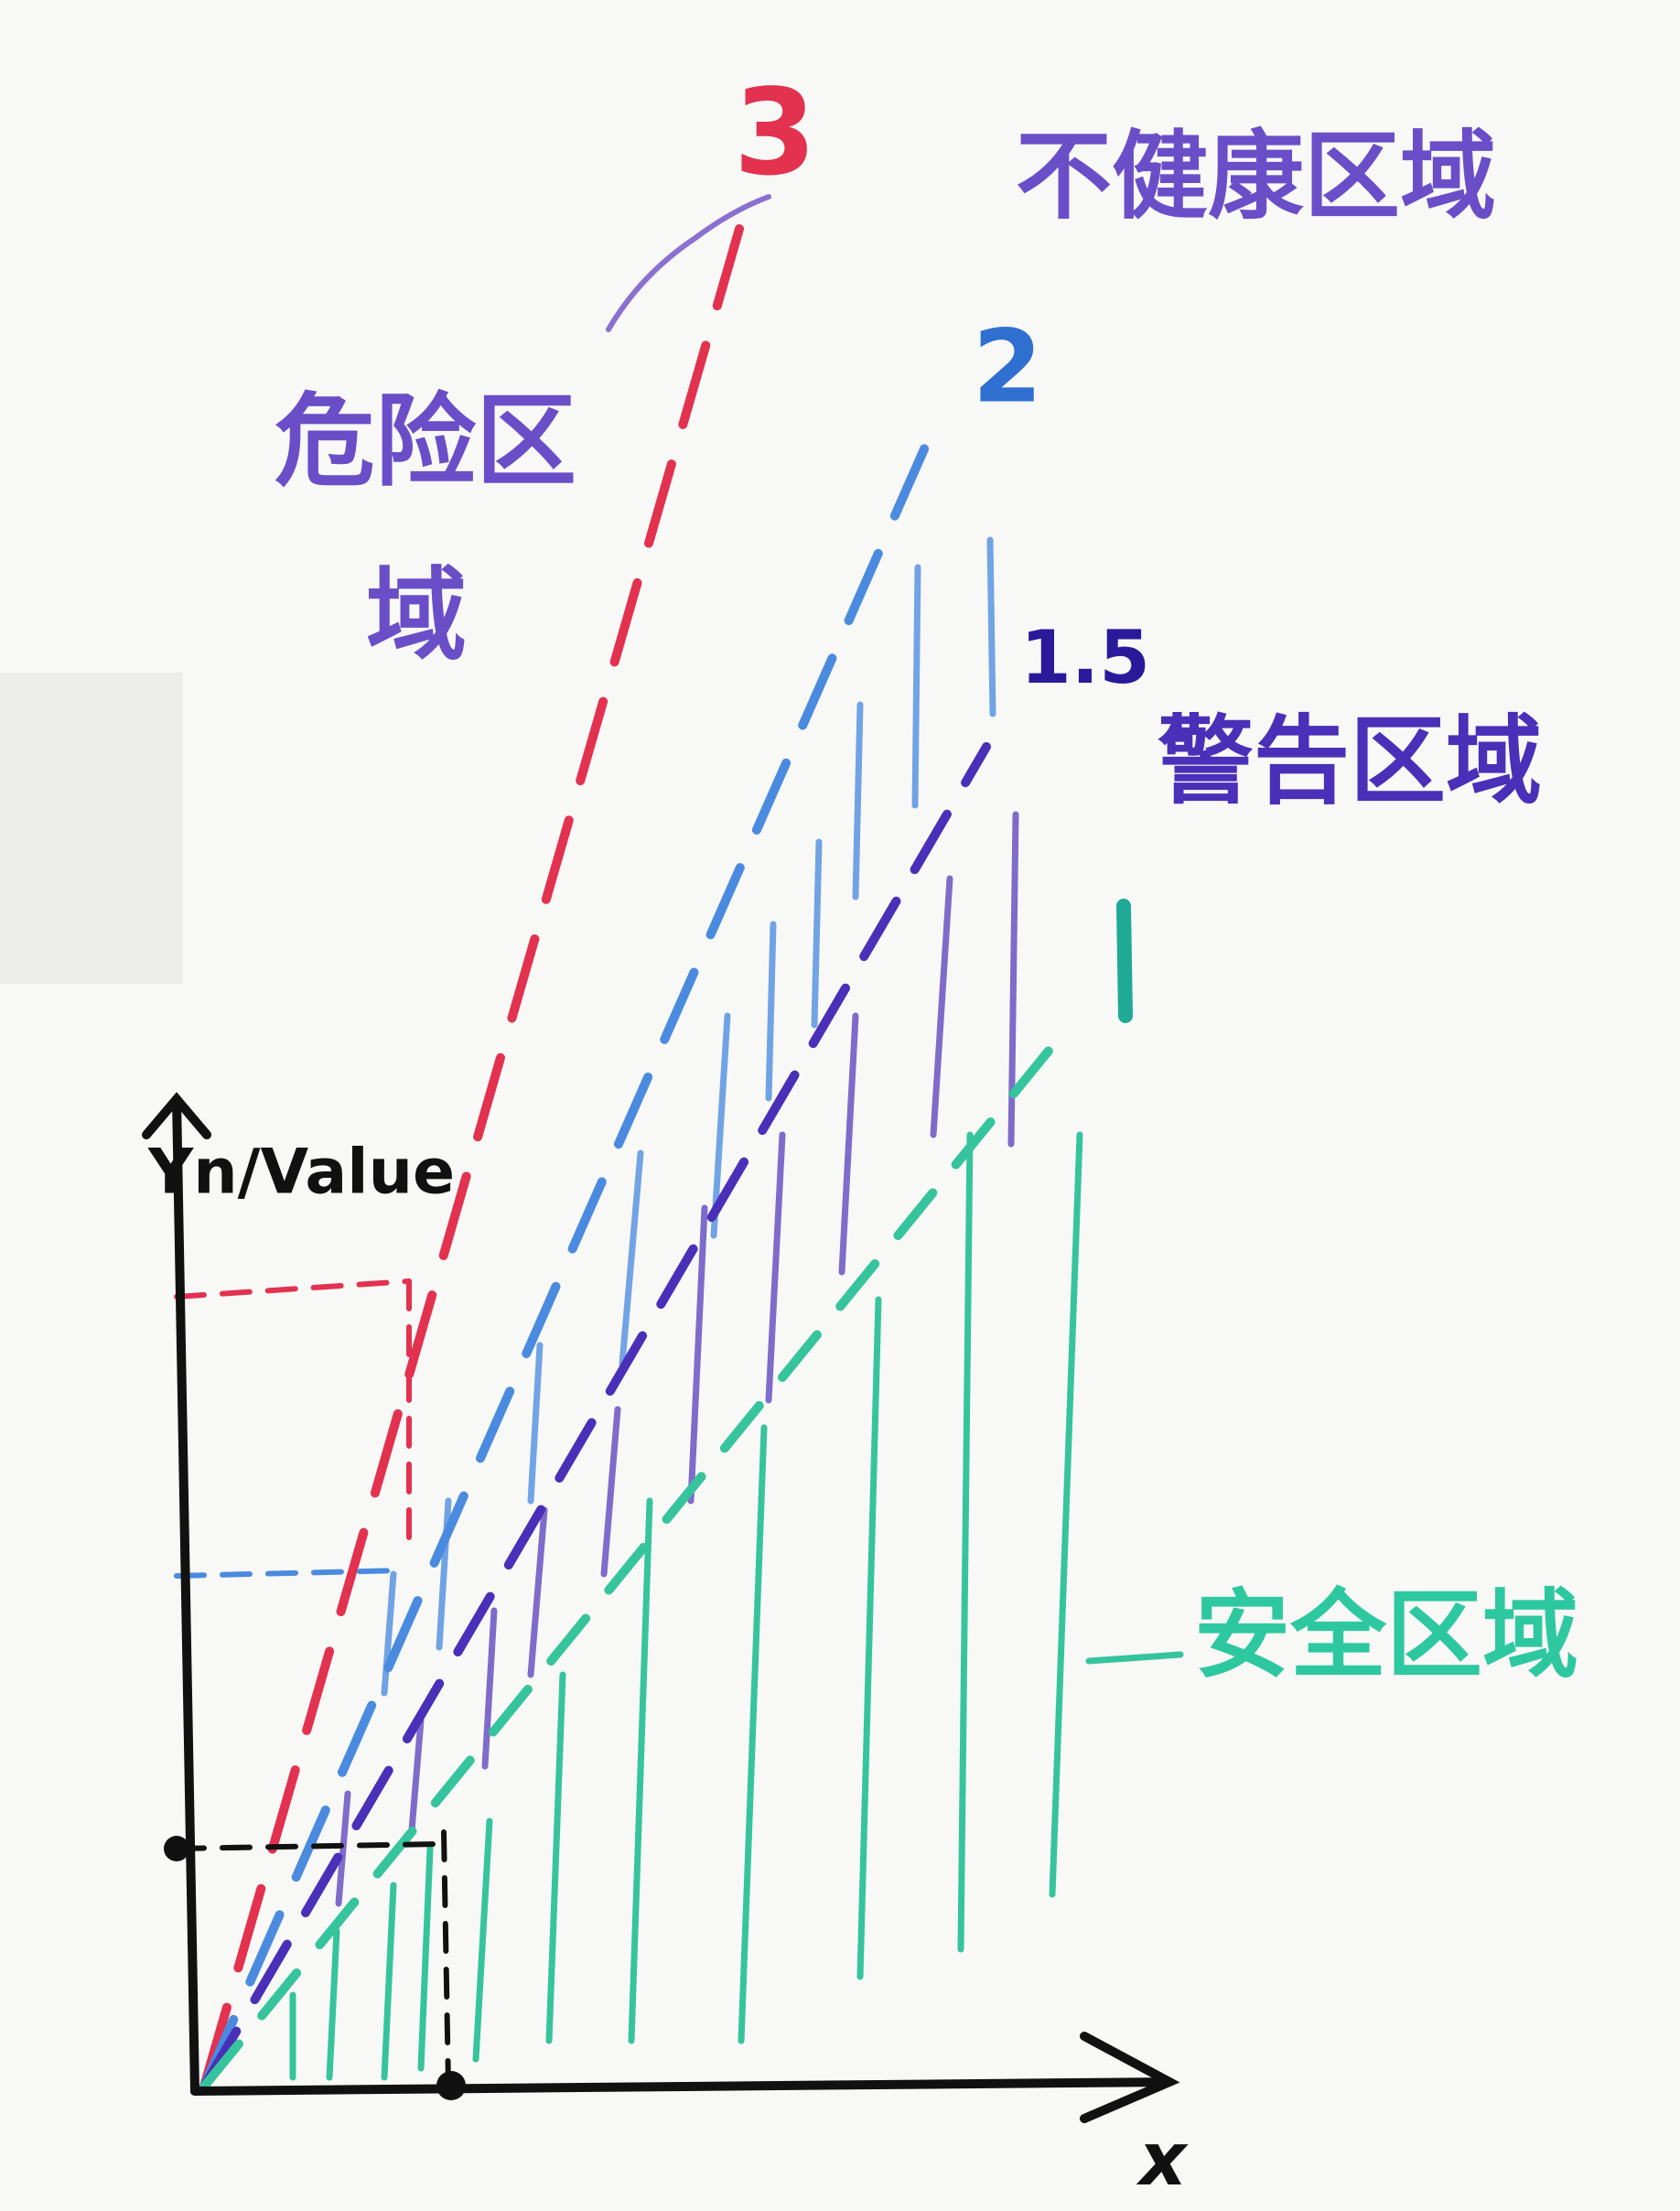  I want to click on slope-label: 1.5, so click(1085, 657).